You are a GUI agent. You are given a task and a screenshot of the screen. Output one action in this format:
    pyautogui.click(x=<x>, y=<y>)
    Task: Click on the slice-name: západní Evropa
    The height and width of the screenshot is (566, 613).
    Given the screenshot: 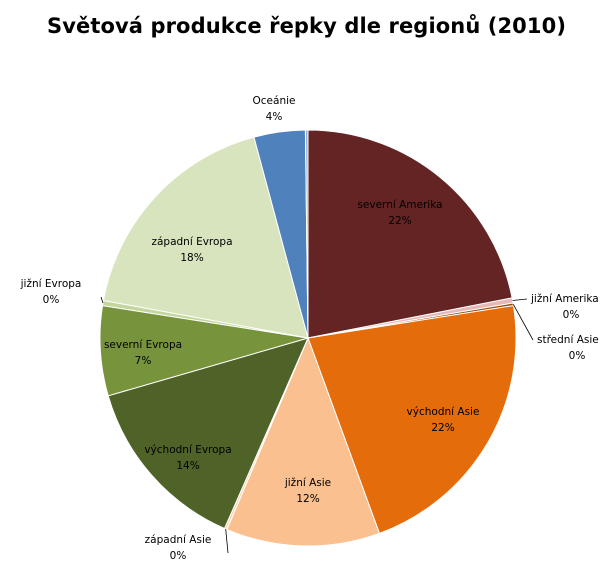 What is the action you would take?
    pyautogui.click(x=191, y=242)
    